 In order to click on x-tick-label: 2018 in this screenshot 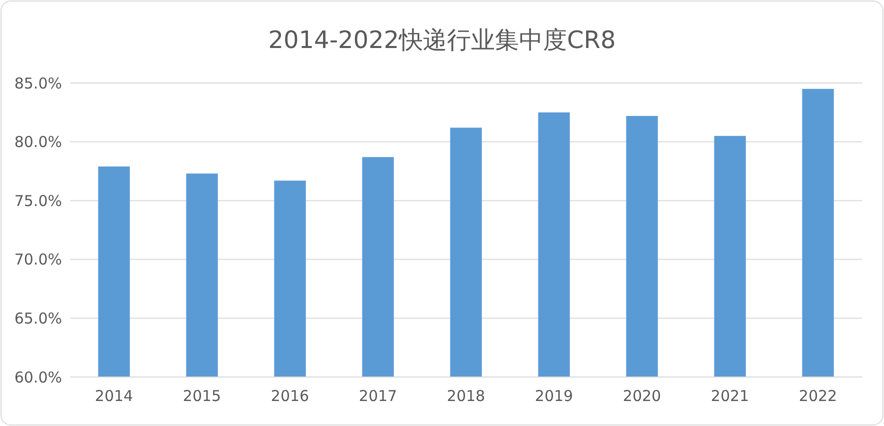, I will do `click(466, 396)`.